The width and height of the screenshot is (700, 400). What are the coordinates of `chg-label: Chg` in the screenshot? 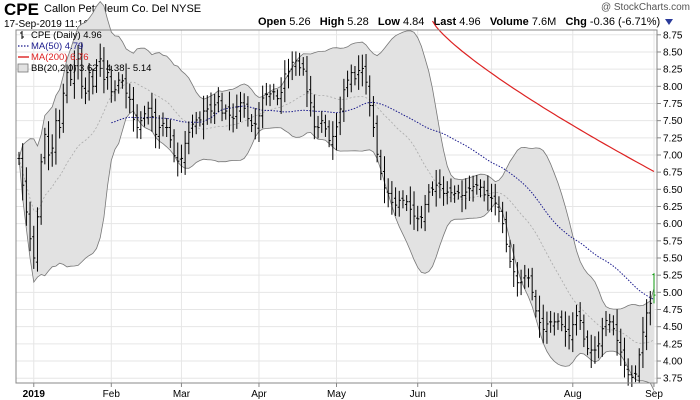 It's located at (576, 22).